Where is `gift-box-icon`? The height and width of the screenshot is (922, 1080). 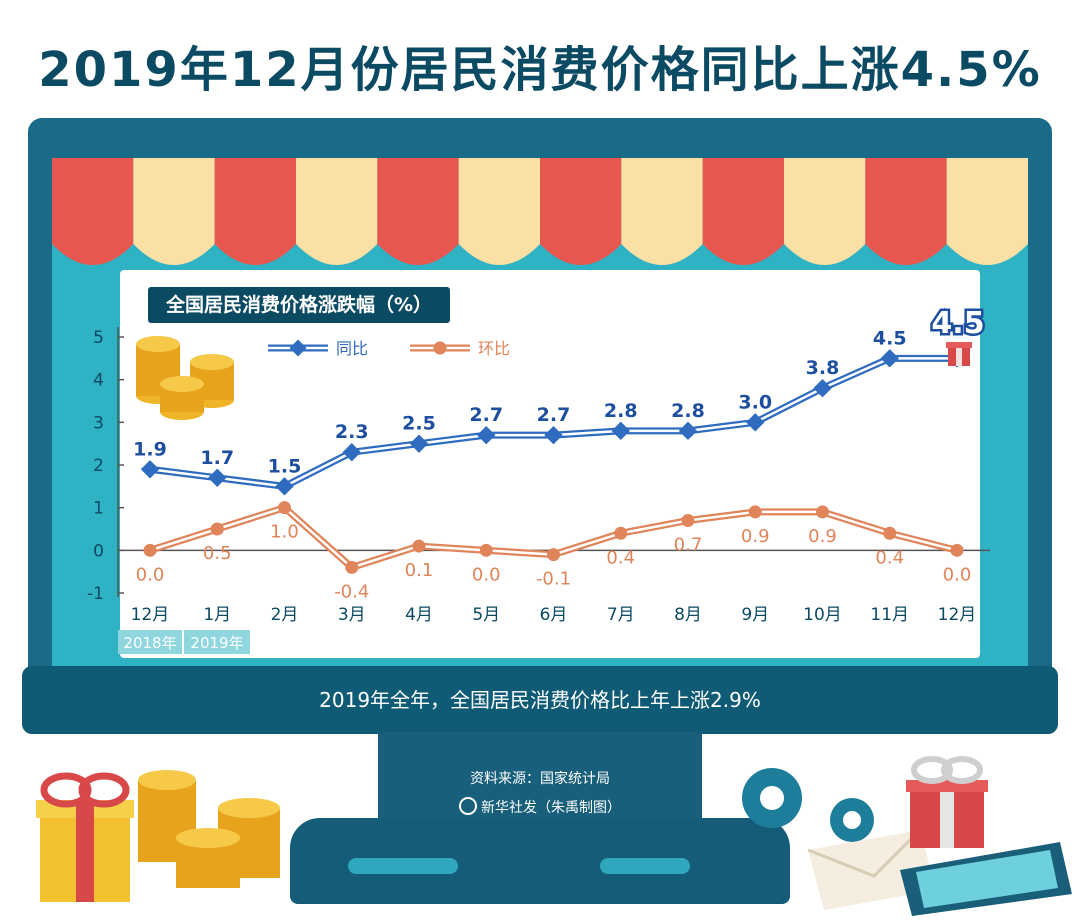
gift-box-icon is located at coordinates (85, 837).